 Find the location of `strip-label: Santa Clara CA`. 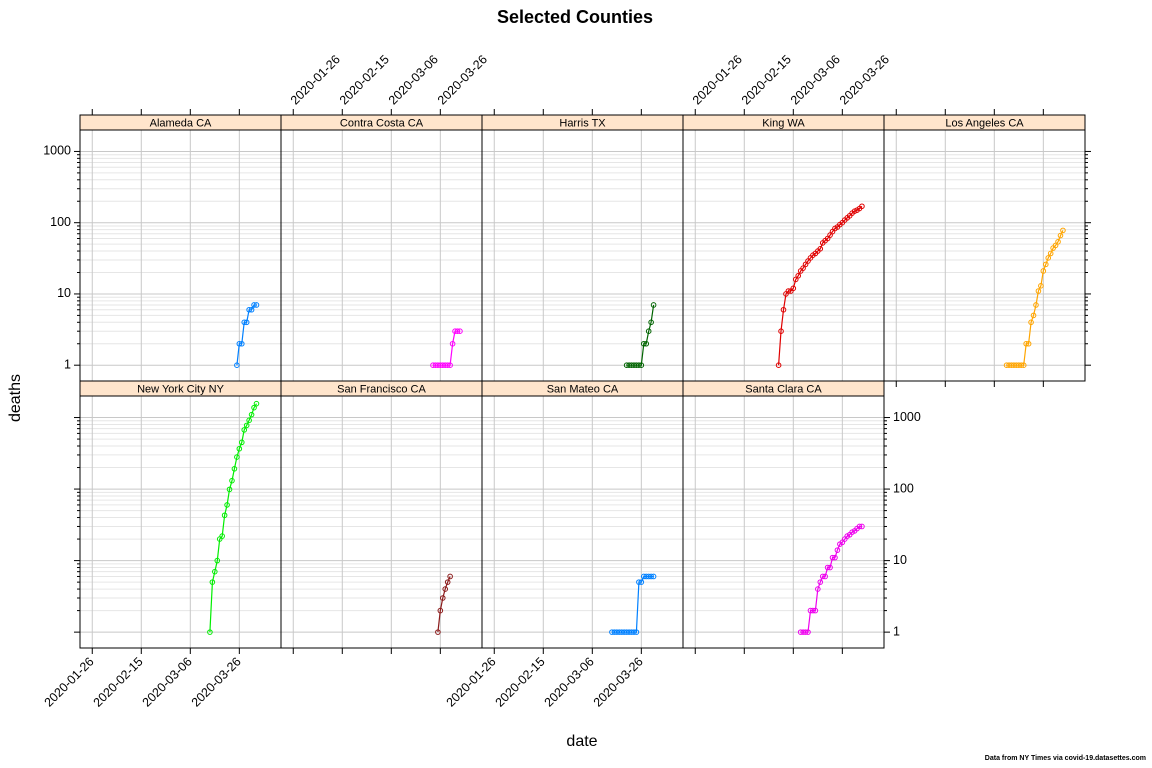

strip-label: Santa Clara CA is located at coordinates (783, 390).